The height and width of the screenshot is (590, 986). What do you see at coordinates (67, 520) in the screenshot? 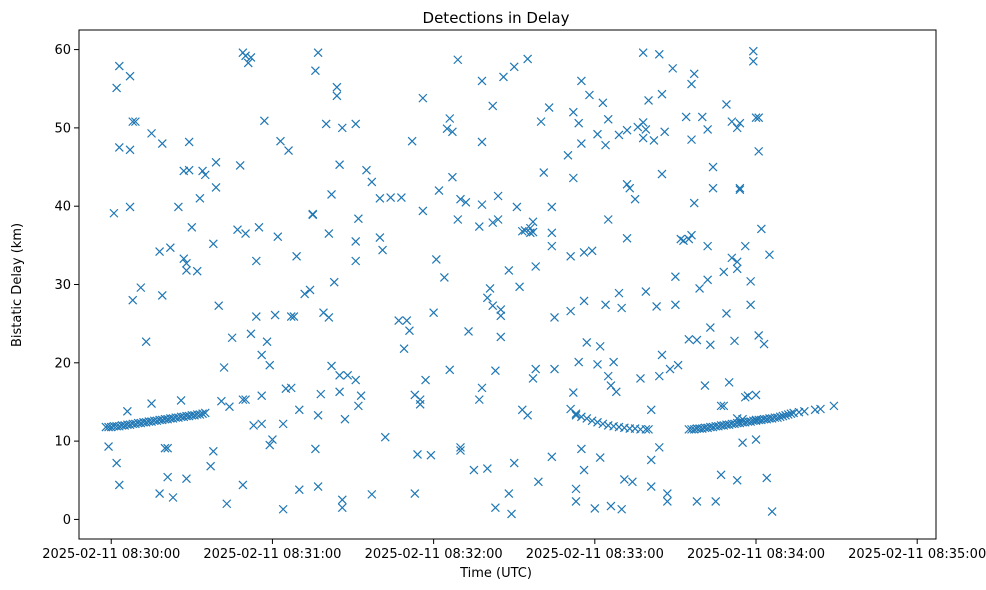
I see `y-tick-label: 0` at bounding box center [67, 520].